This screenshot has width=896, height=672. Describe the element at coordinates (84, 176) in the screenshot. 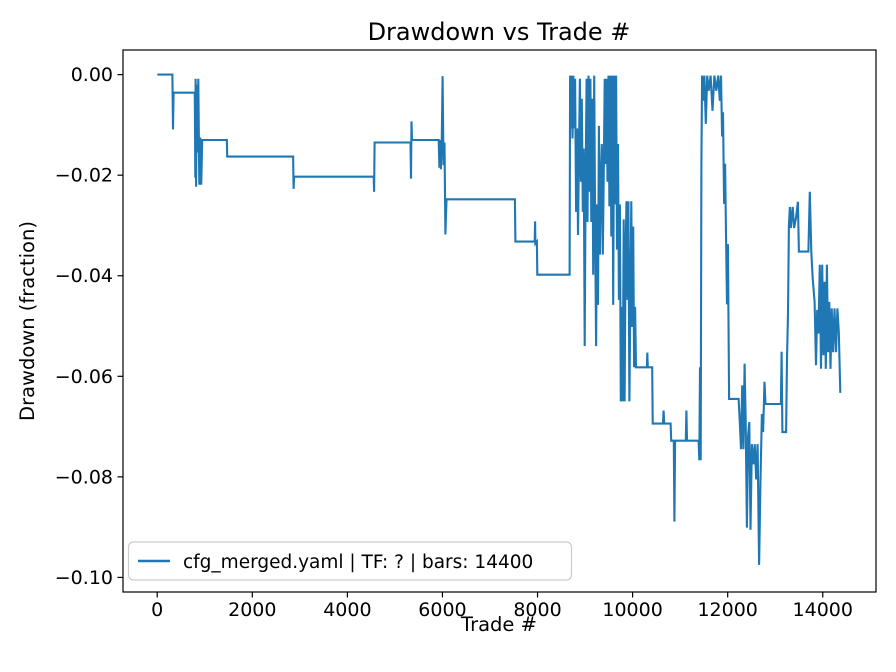

I see `y-tick-label: −0.02` at that location.